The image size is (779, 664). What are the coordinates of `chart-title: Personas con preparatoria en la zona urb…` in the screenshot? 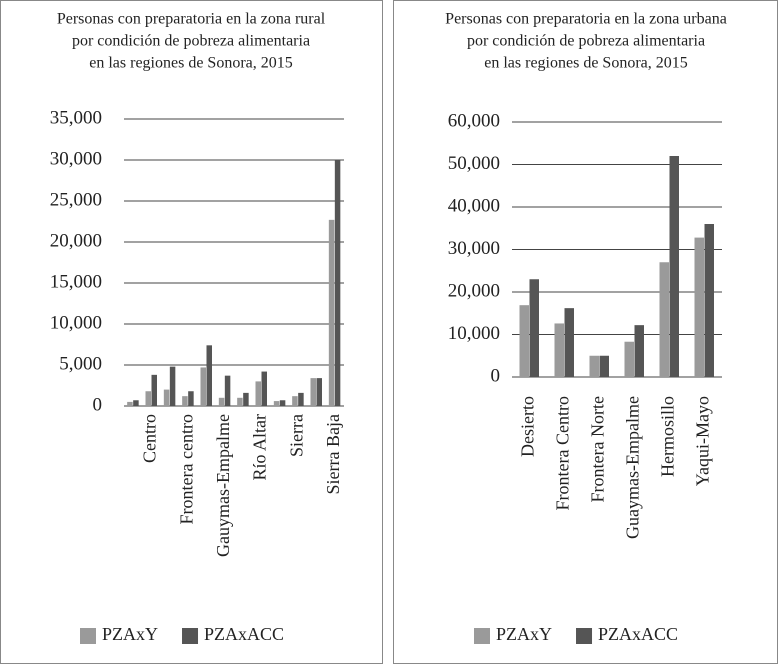 It's located at (586, 19).